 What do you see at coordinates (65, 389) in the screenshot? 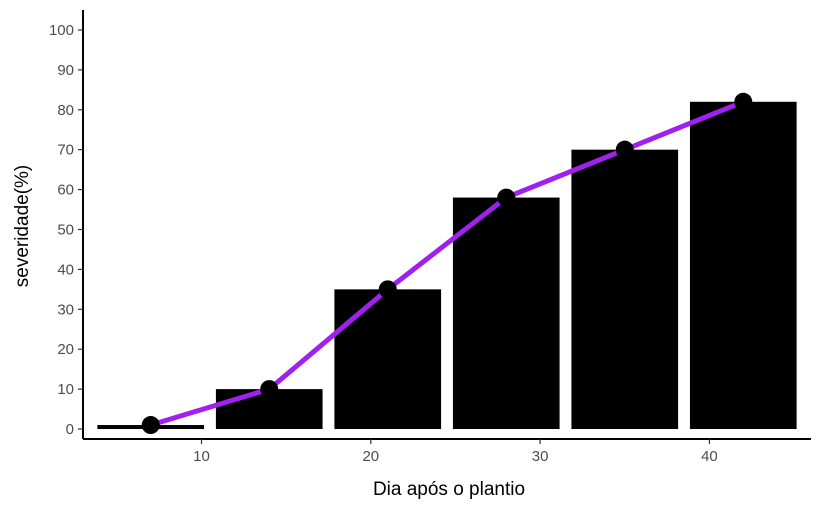
I see `y-tick-label-1: 10` at bounding box center [65, 389].